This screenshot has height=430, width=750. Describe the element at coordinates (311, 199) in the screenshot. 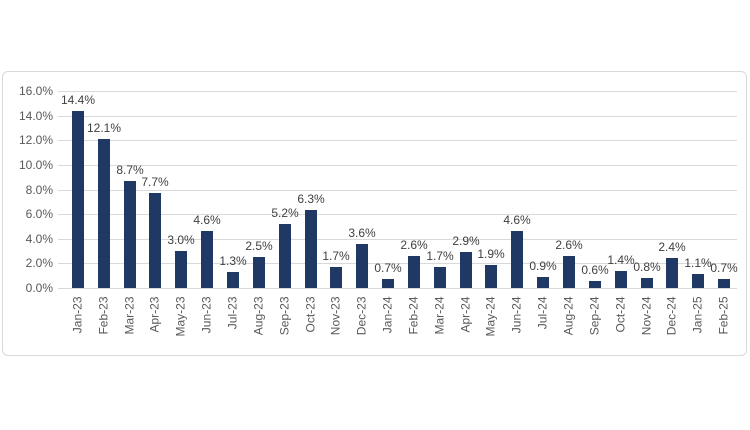

I see `bar-value-label: 6.3%` at that location.